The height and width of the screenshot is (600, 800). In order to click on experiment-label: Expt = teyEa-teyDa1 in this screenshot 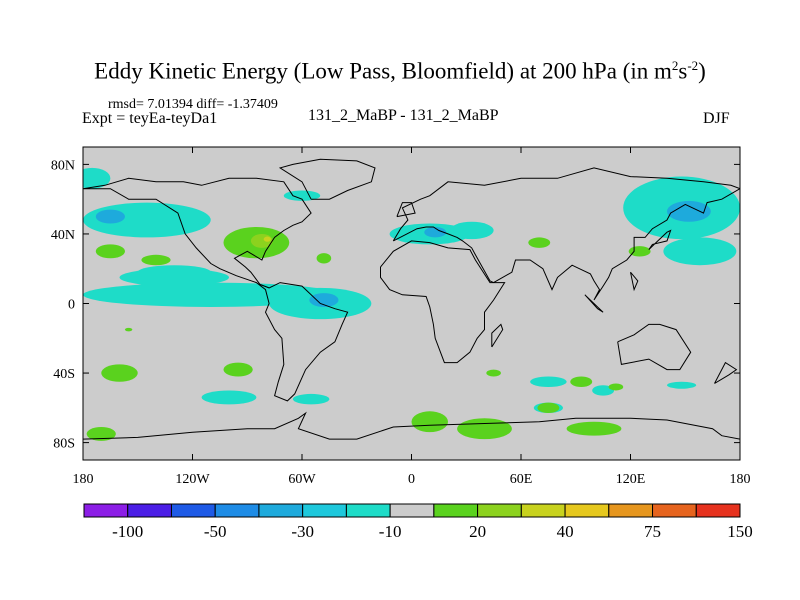, I will do `click(150, 118)`.